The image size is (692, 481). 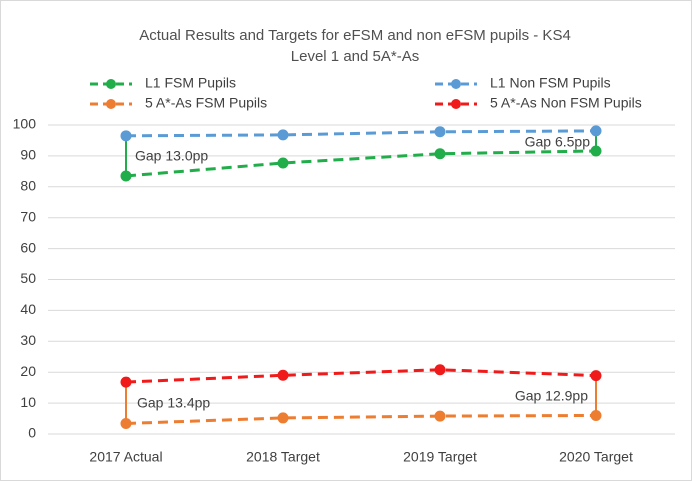 I want to click on legend-label: L1 Non FSM Pupils, so click(x=550, y=83).